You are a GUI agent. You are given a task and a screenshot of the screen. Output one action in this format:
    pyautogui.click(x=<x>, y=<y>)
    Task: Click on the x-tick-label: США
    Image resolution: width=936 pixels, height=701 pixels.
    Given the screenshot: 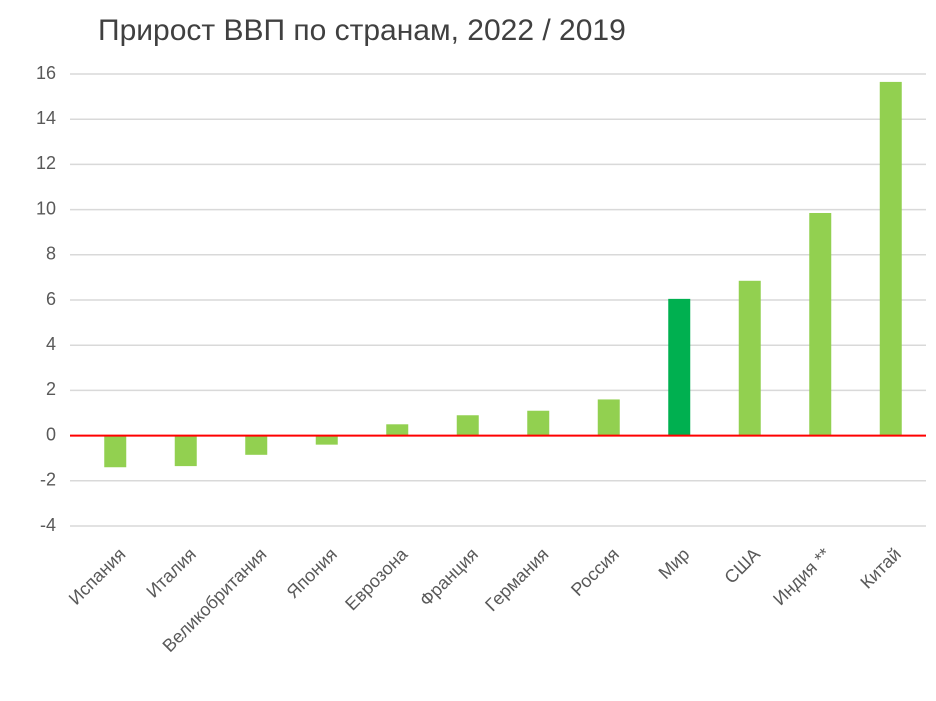 What is the action you would take?
    pyautogui.click(x=741, y=565)
    